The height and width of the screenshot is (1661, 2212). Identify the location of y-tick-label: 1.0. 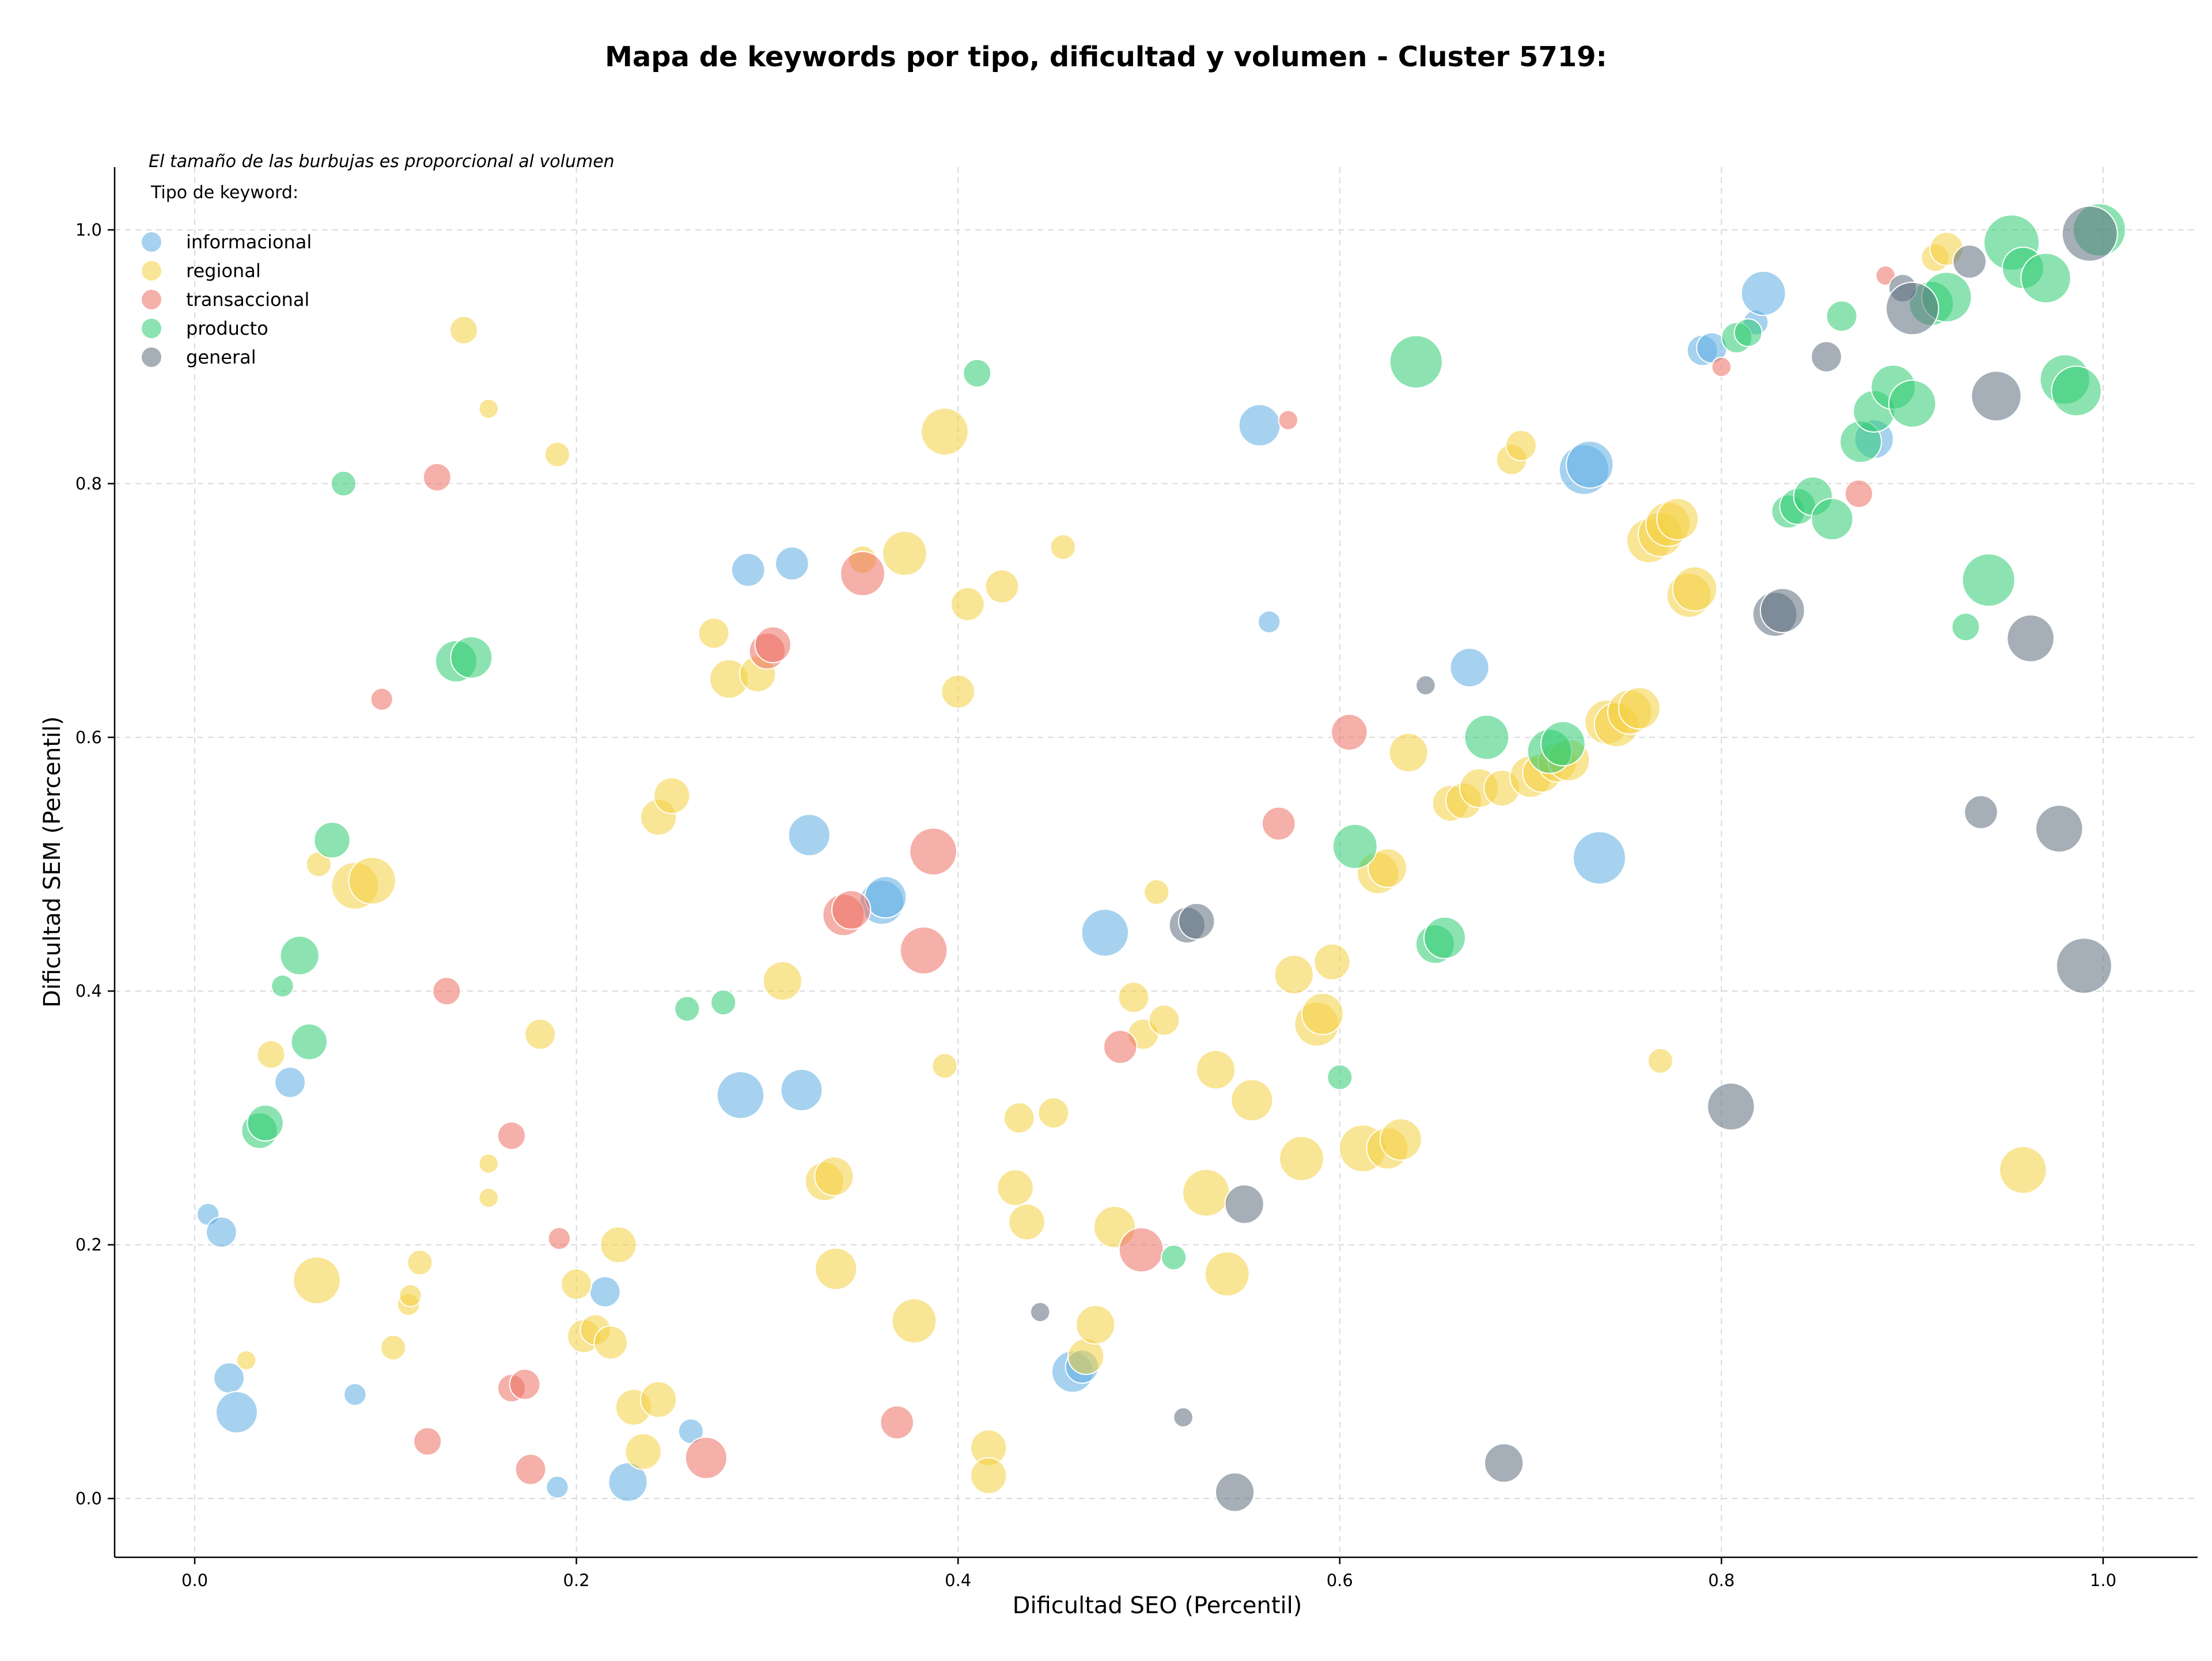
(88, 230).